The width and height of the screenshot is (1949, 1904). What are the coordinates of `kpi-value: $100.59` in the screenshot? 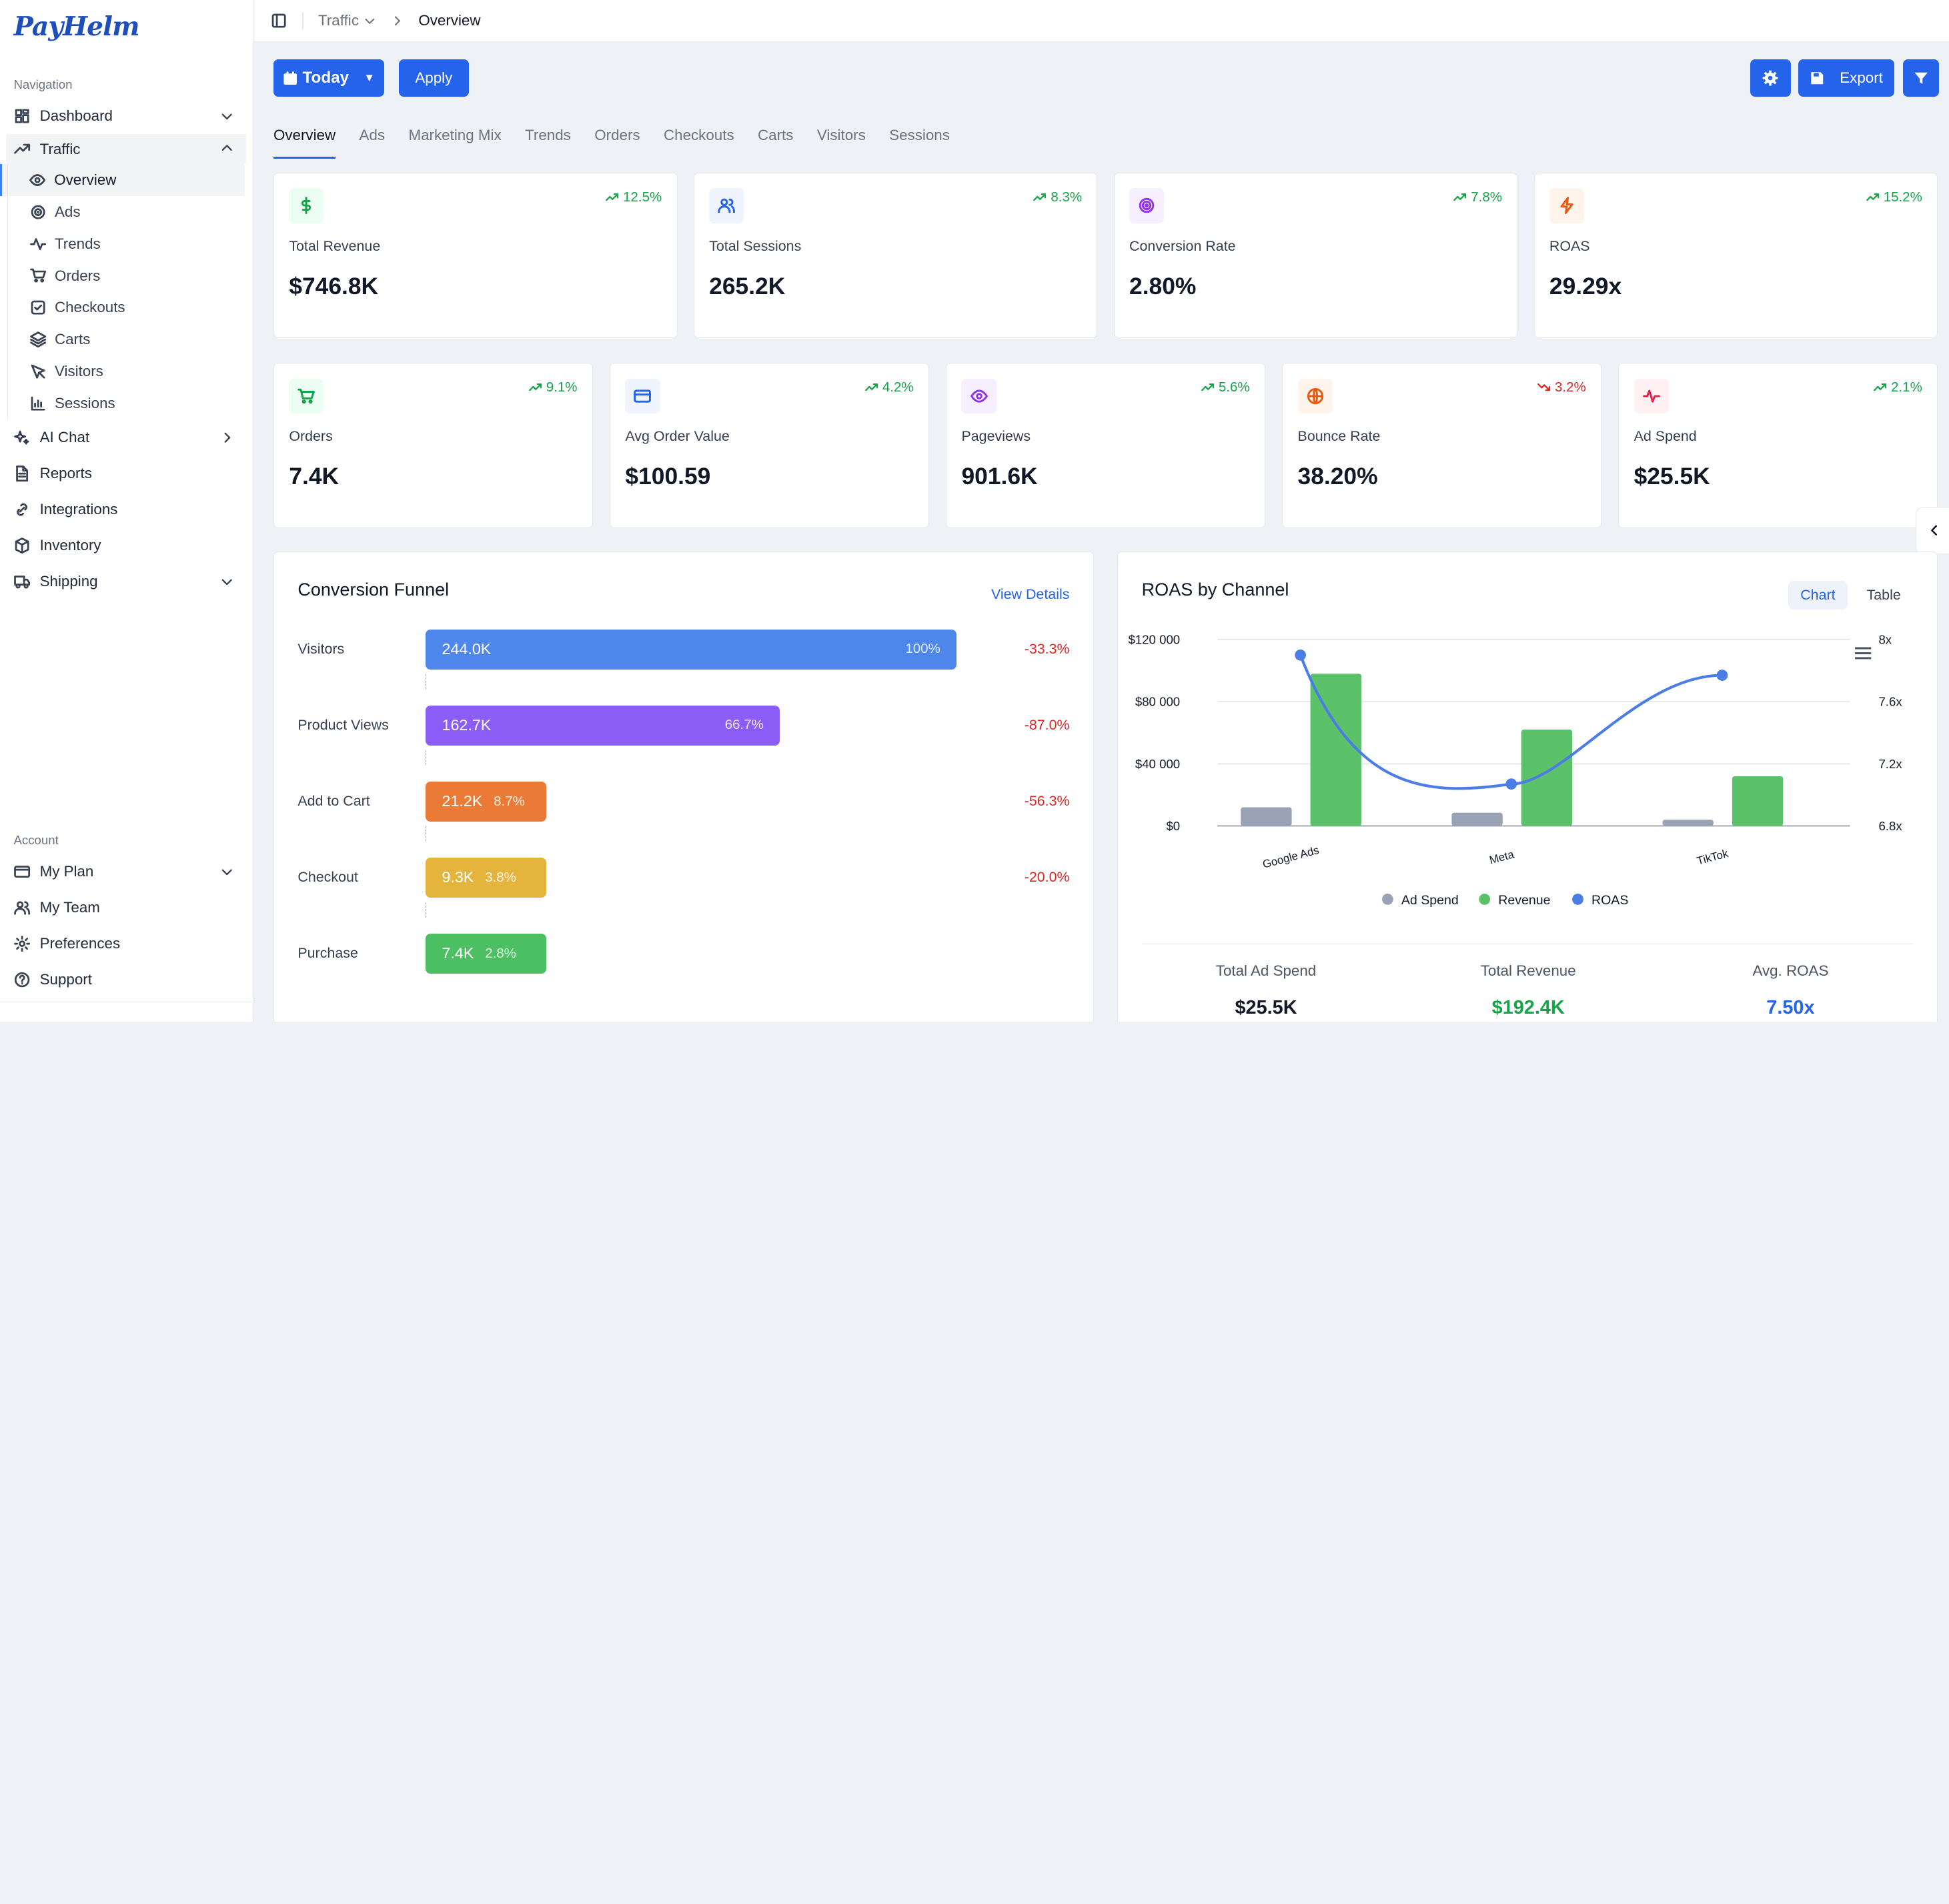 It's located at (668, 476).